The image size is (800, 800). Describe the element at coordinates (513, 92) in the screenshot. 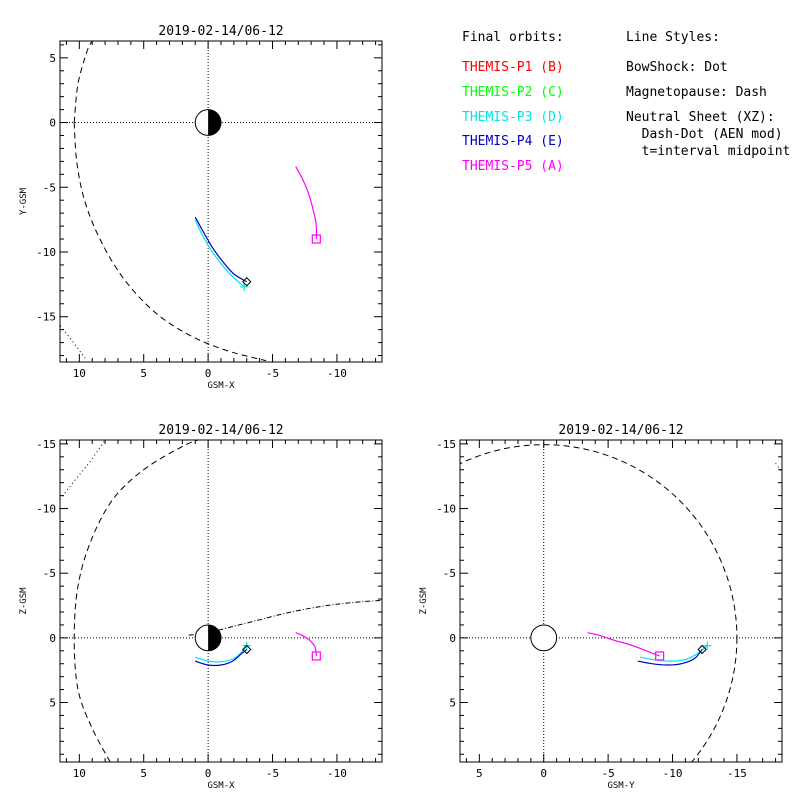

I see `probe-label-p2: THEMIS-P2 (C)` at that location.